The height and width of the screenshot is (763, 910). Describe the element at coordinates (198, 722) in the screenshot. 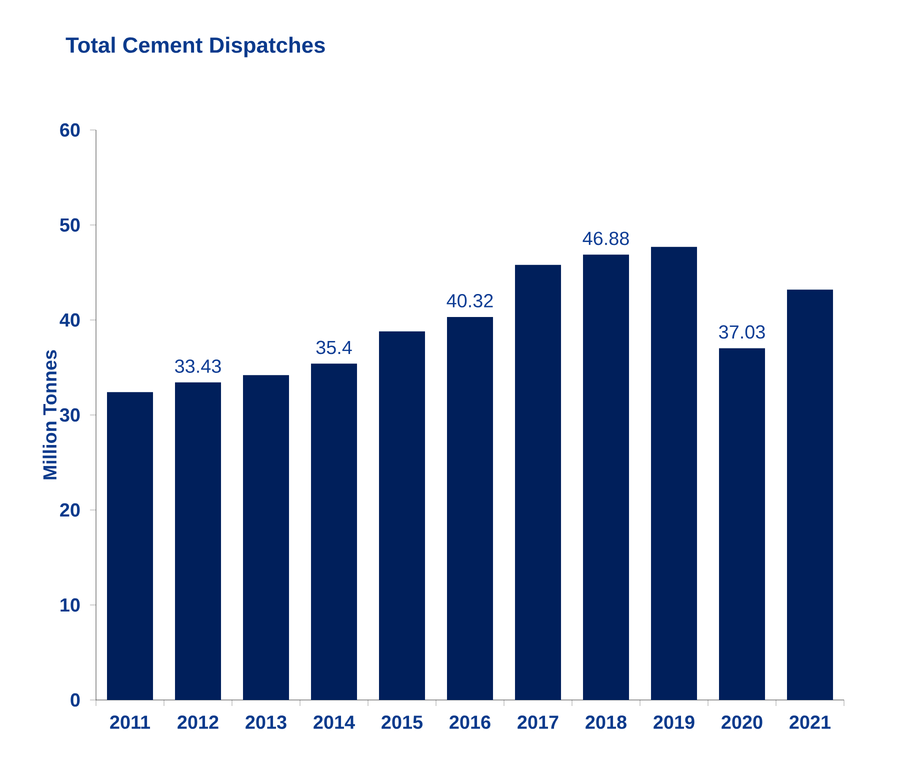

I see `x-tick-label: 2012` at that location.